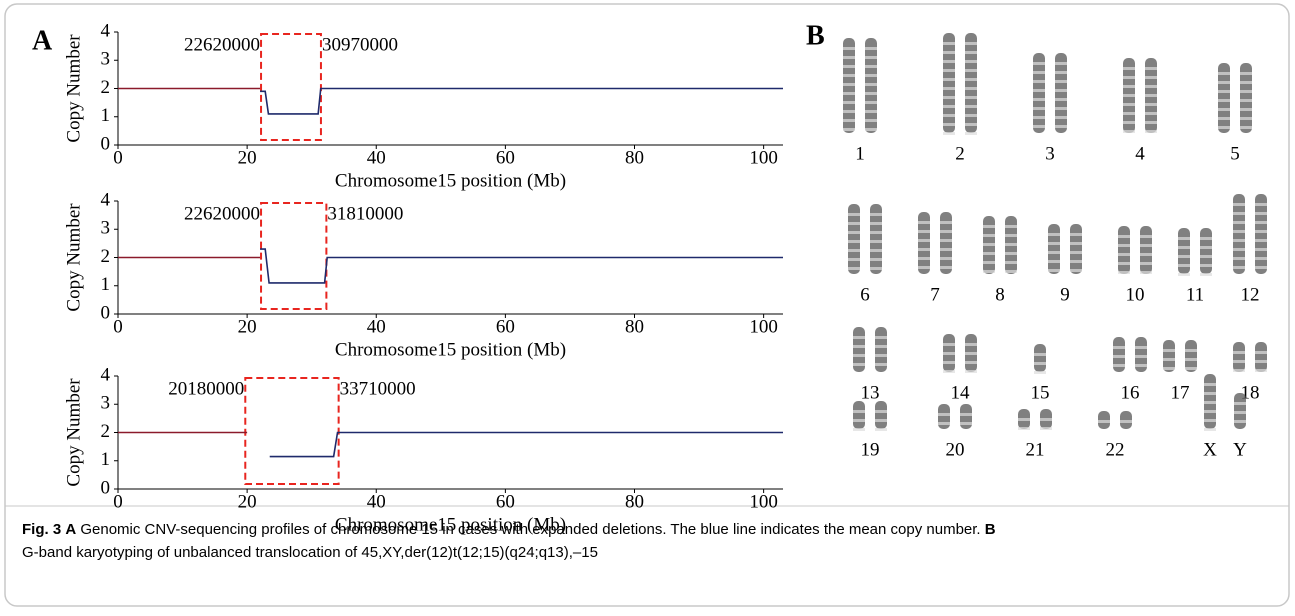 The width and height of the screenshot is (1295, 616). What do you see at coordinates (505, 157) in the screenshot?
I see `x-tick-label: 60` at bounding box center [505, 157].